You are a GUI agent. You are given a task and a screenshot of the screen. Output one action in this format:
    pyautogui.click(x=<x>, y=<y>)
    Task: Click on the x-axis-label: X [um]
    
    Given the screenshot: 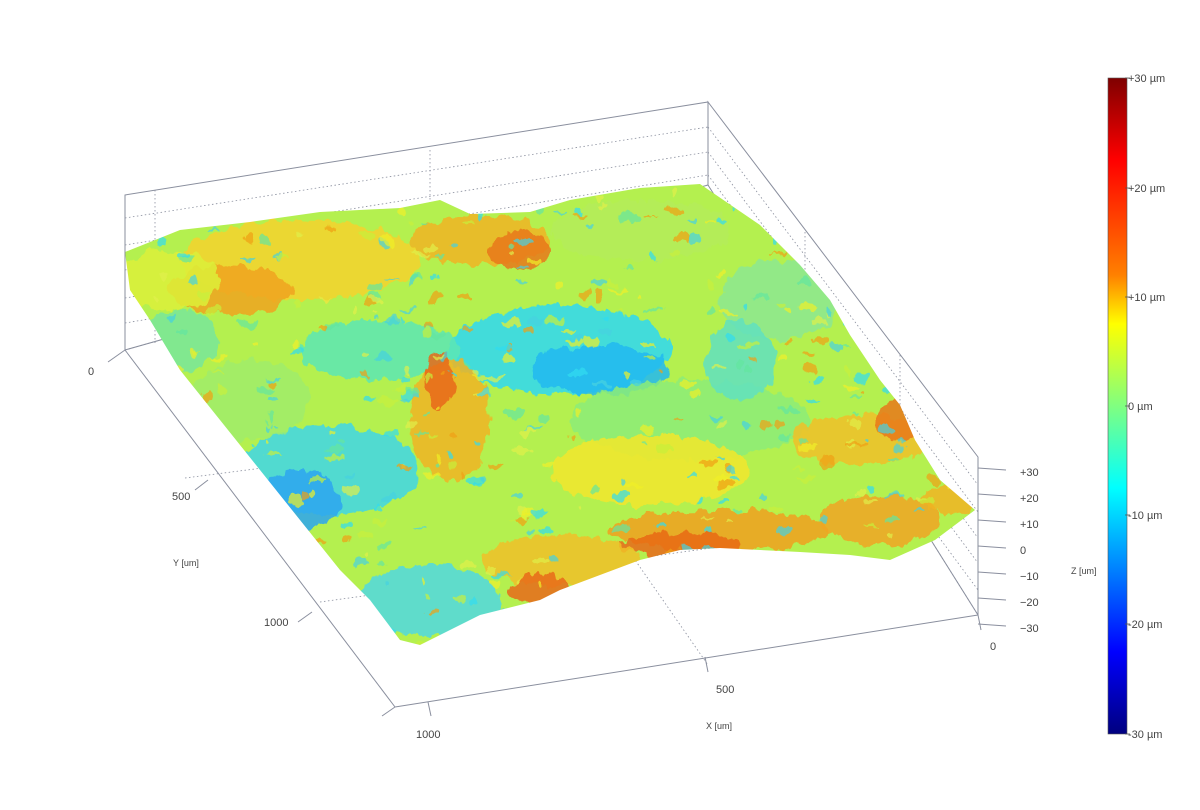 What is the action you would take?
    pyautogui.click(x=719, y=726)
    